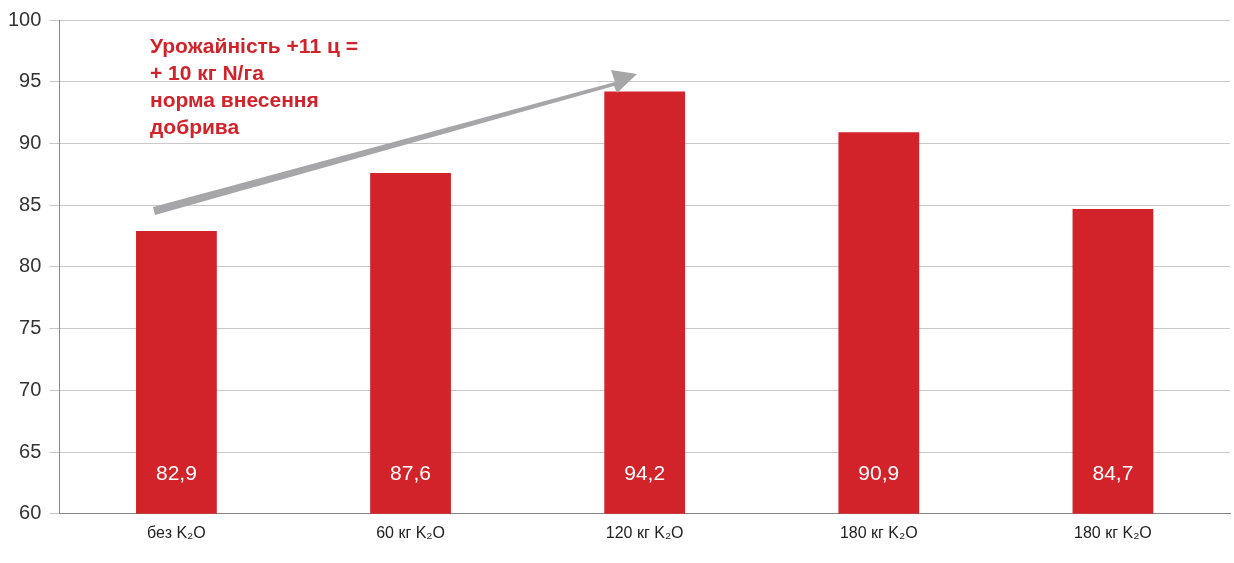 The width and height of the screenshot is (1234, 563). What do you see at coordinates (879, 472) in the screenshot?
I see `data-label: 90,9` at bounding box center [879, 472].